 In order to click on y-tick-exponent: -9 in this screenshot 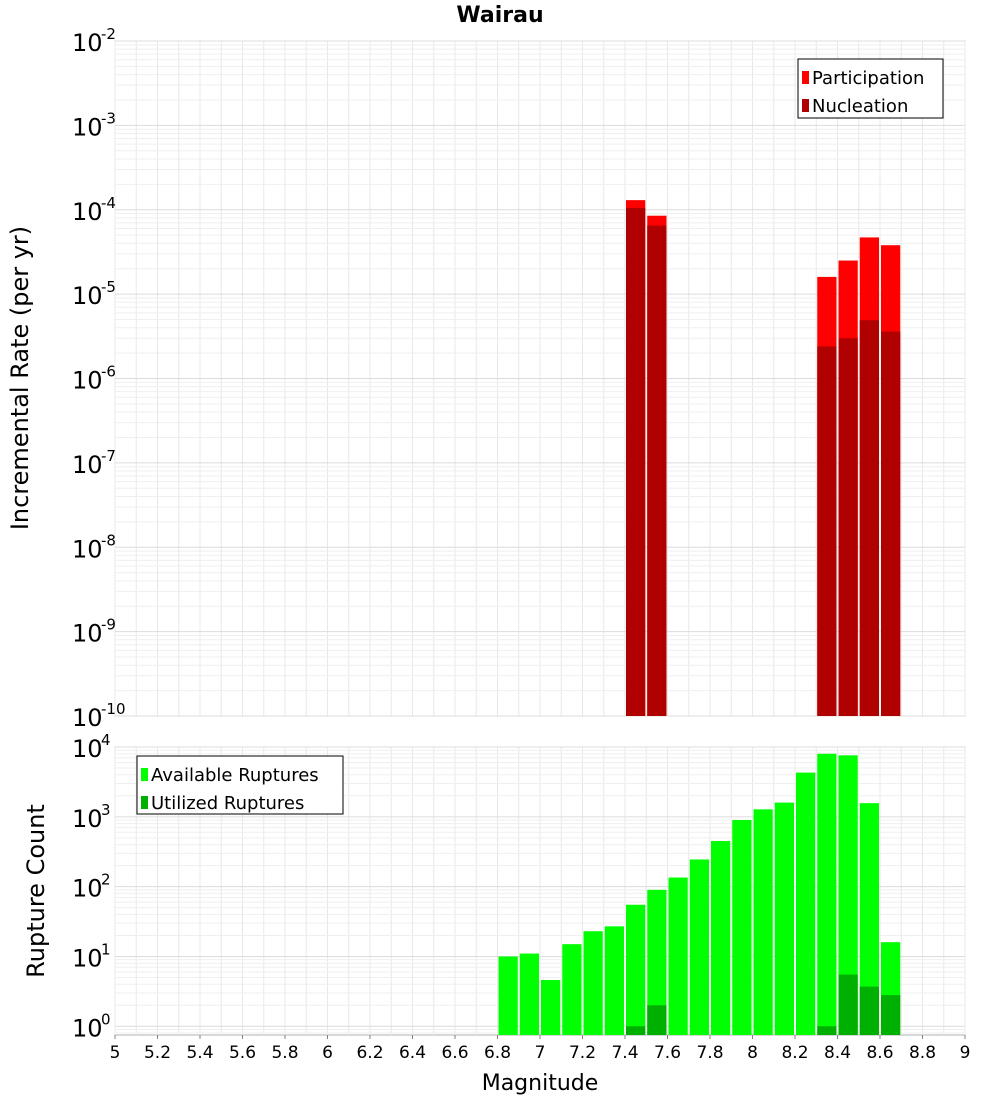, I will do `click(108, 625)`.